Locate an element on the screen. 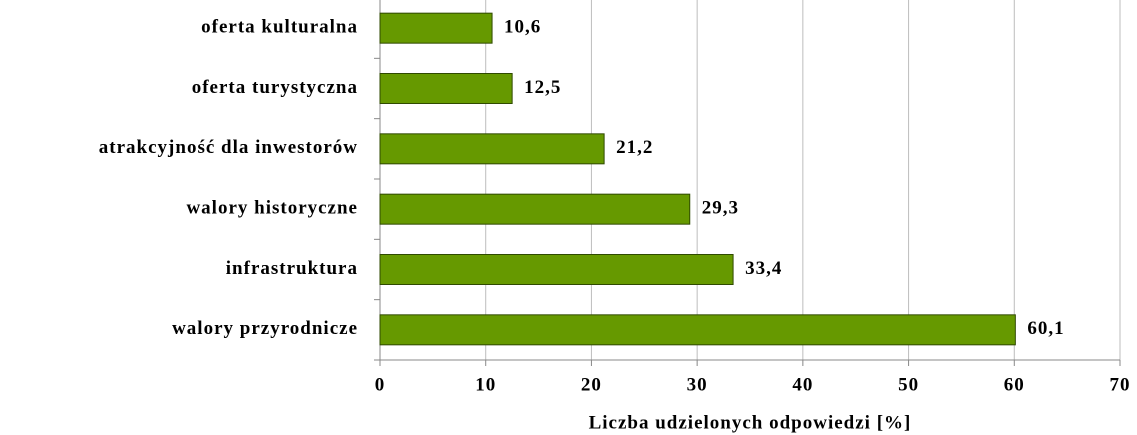 Image resolution: width=1137 pixels, height=435 pixels. data-label: 33,4 is located at coordinates (763, 268).